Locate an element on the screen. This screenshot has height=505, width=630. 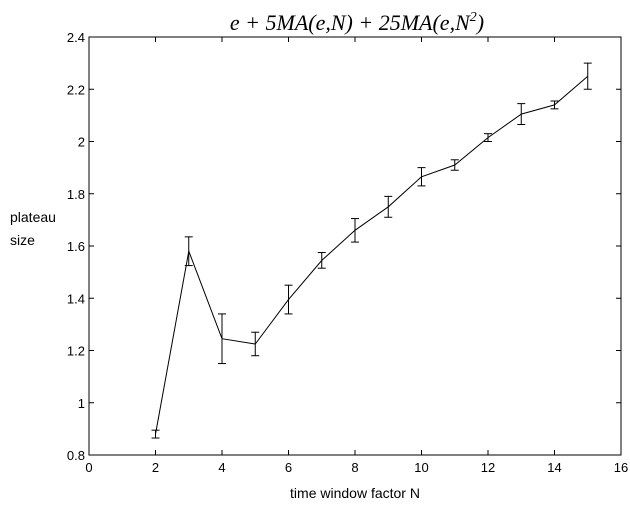
x-tick-label: 8 is located at coordinates (354, 467).